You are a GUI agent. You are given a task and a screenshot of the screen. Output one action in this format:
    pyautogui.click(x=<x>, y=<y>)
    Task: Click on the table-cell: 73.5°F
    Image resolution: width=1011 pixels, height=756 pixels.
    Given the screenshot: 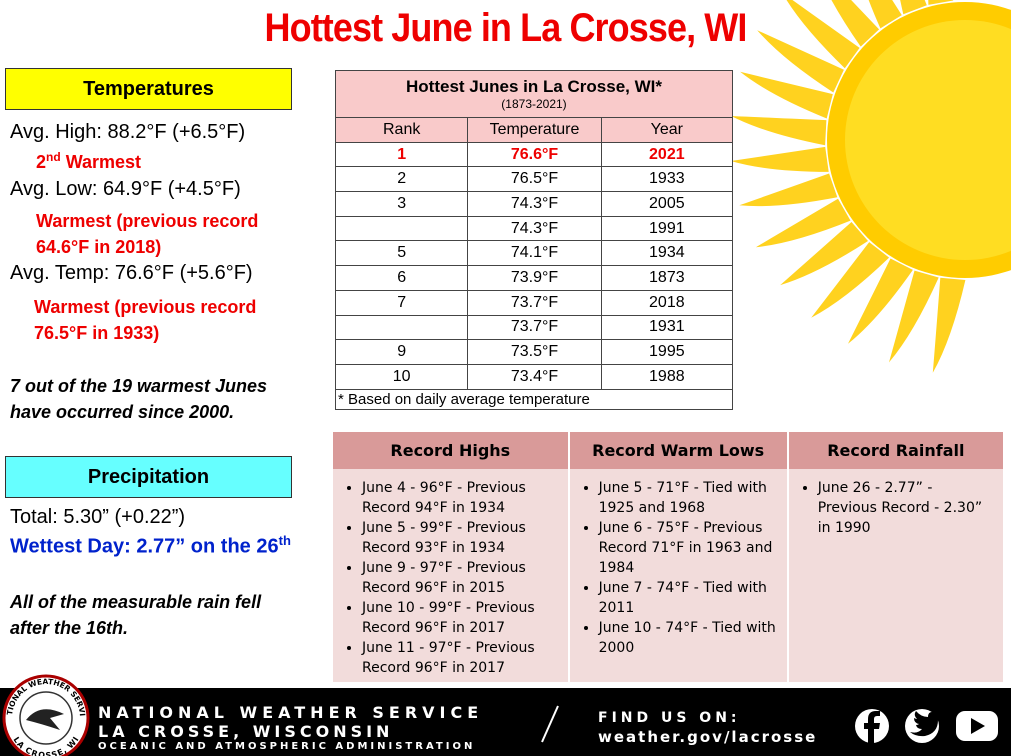 What is the action you would take?
    pyautogui.click(x=534, y=352)
    